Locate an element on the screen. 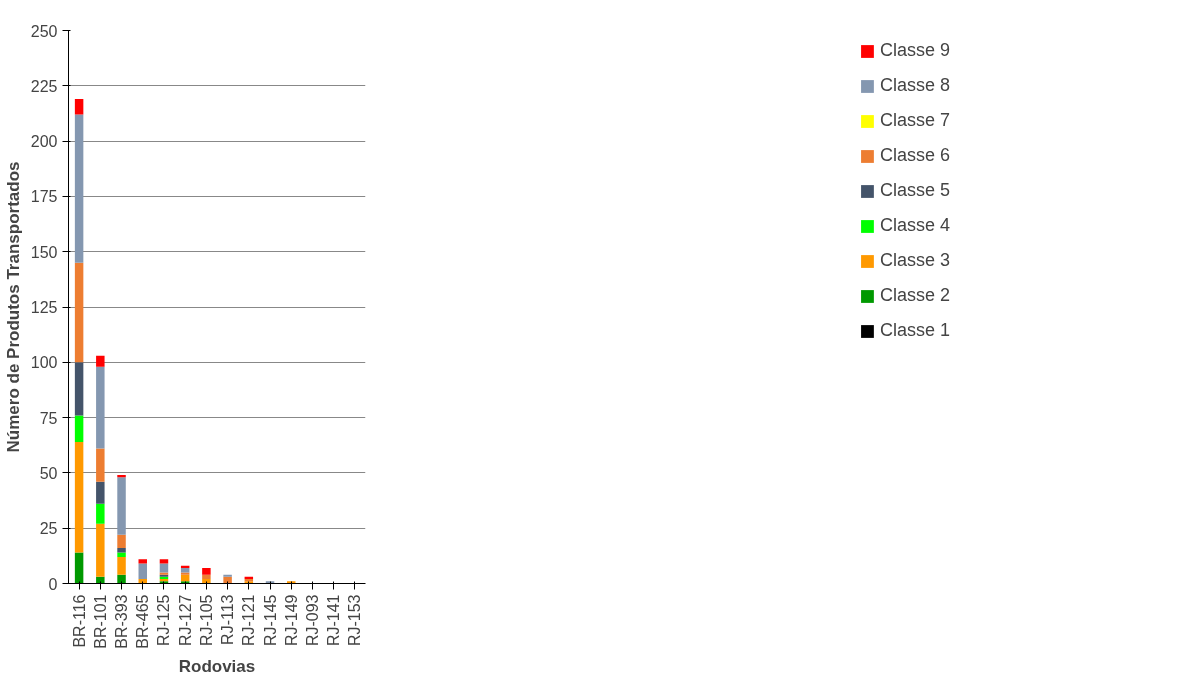 Image resolution: width=1186 pixels, height=684 pixels. x-tick-label: RJ-145 is located at coordinates (270, 620).